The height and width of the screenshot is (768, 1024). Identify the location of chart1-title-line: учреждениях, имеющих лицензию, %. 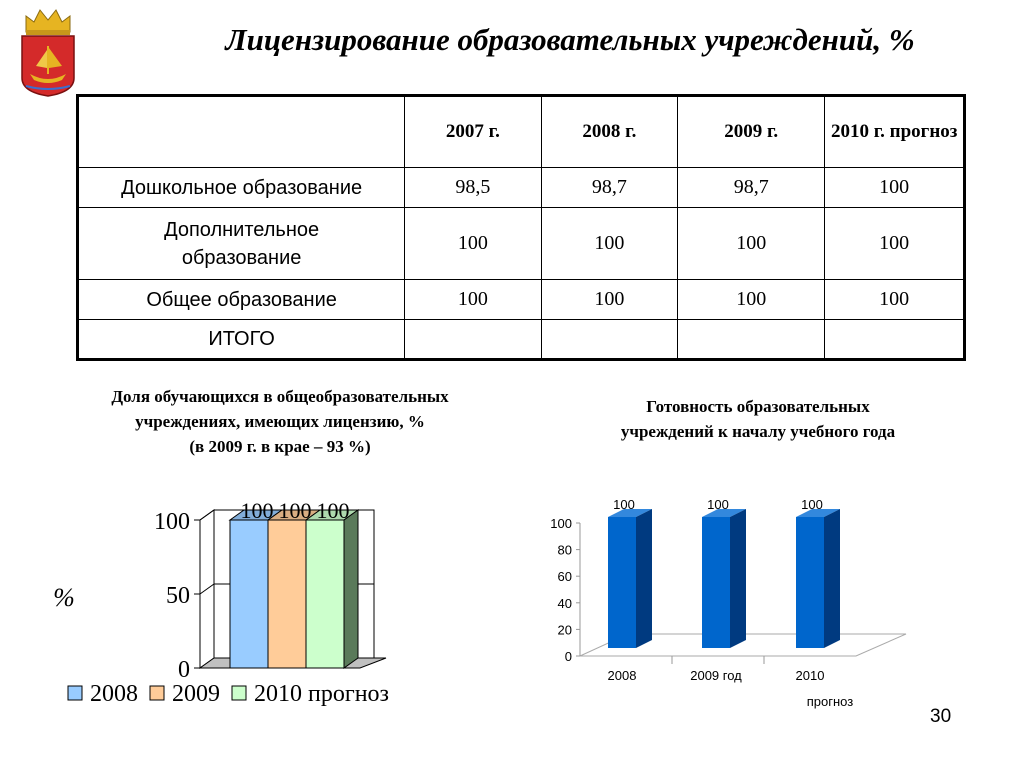
(280, 421).